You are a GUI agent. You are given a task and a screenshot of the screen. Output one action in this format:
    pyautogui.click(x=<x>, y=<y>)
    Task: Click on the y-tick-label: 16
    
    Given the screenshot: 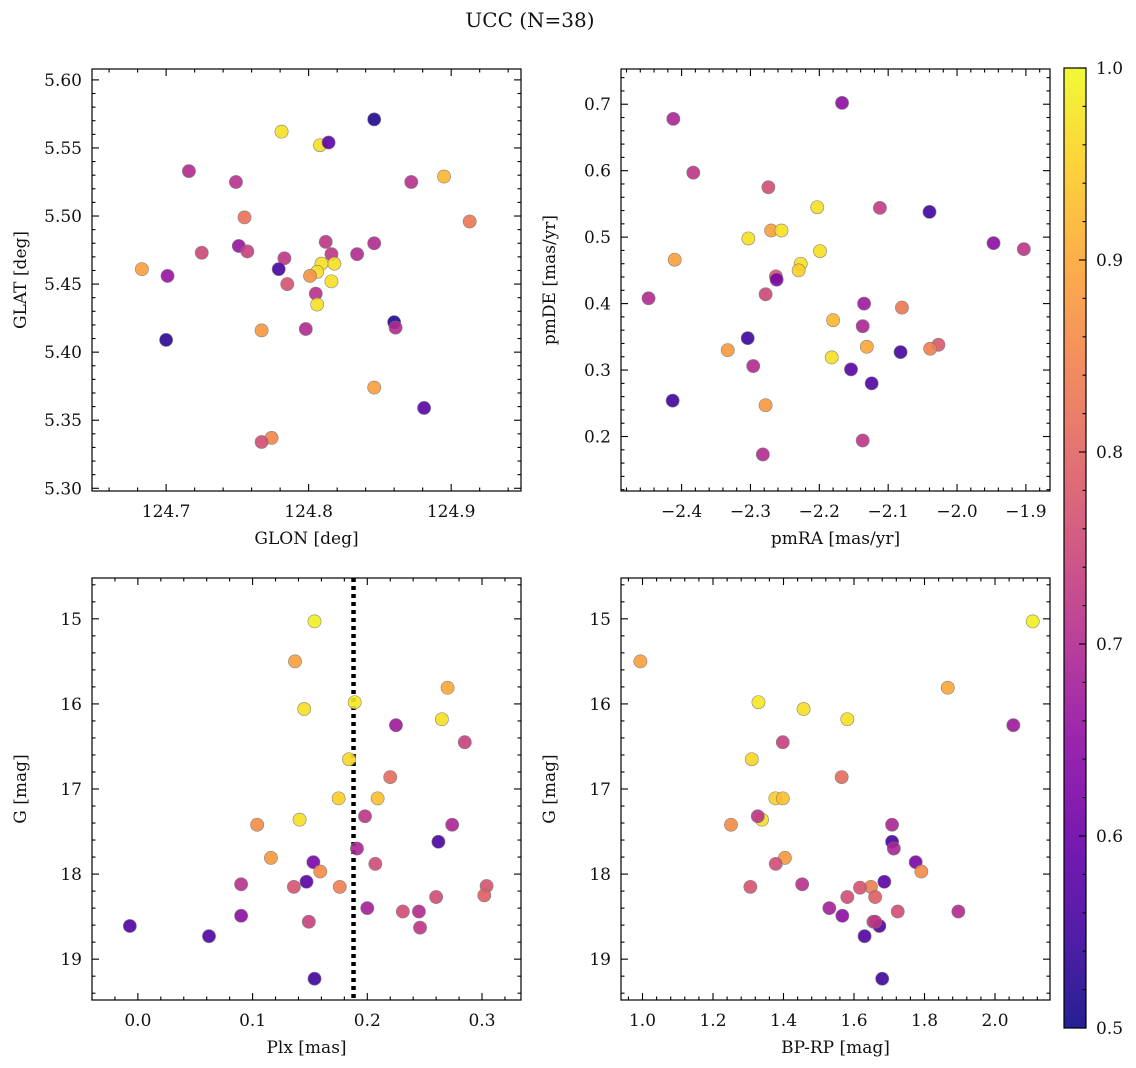 What is the action you would take?
    pyautogui.click(x=71, y=705)
    